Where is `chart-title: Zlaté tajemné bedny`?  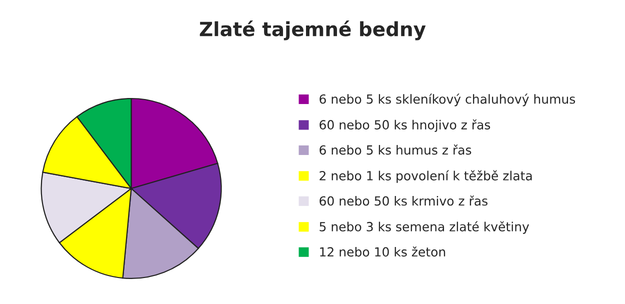 chart-title: Zlaté tajemné bedny is located at coordinates (313, 30).